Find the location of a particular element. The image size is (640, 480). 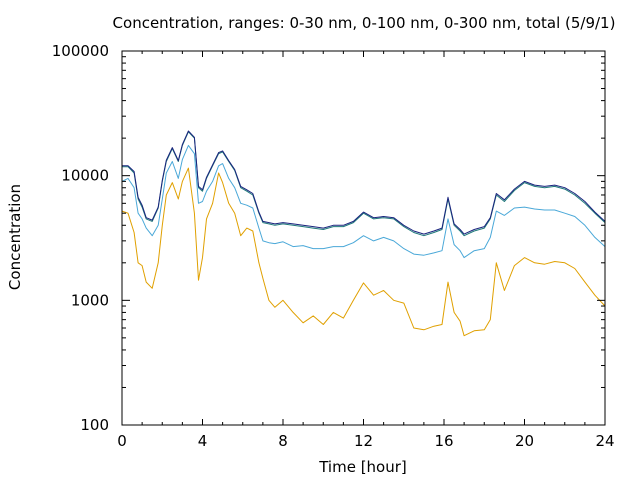

y-tick-label: 10000 is located at coordinates (85, 176).